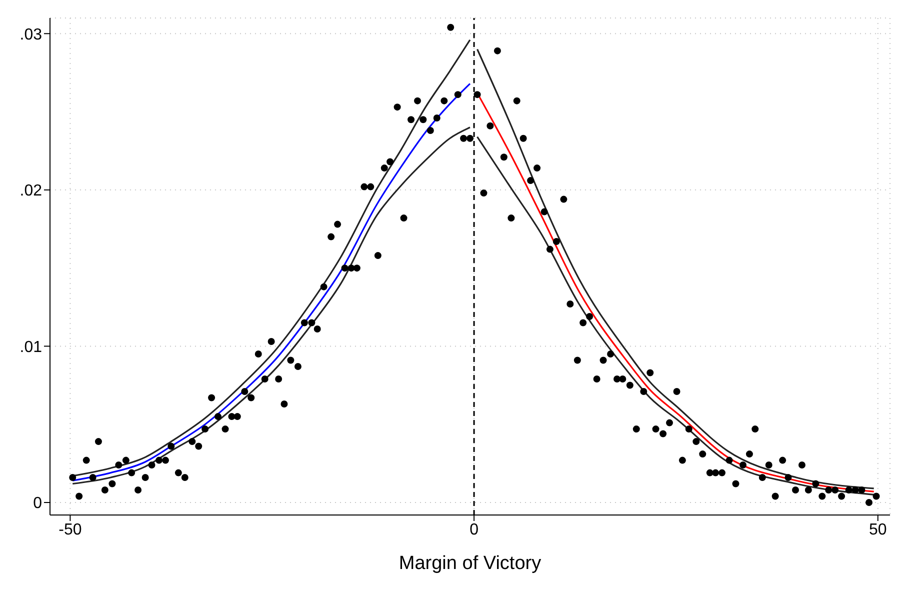  I want to click on x-tick-label: -50, so click(70, 529).